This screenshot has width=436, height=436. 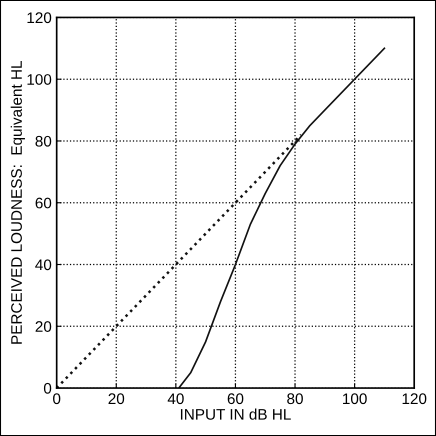 What do you see at coordinates (39, 18) in the screenshot?
I see `y-tick-label: 120` at bounding box center [39, 18].